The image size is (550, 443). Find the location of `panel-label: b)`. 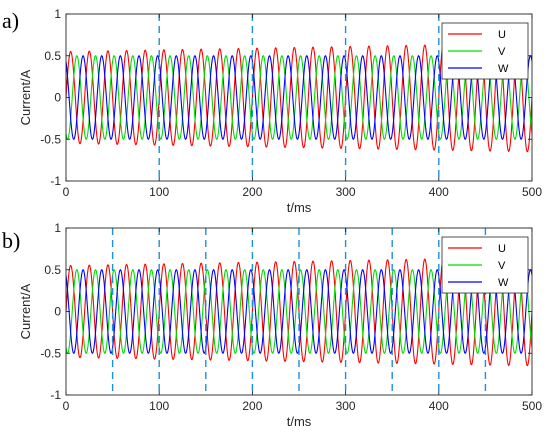

panel-label: b) is located at coordinates (11, 240).